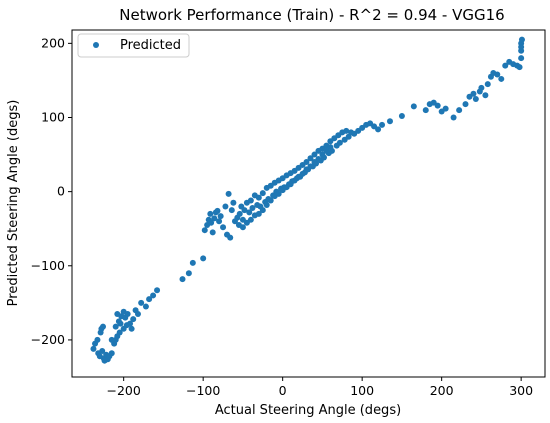  What do you see at coordinates (96, 45) in the screenshot?
I see `legend-marker` at bounding box center [96, 45].